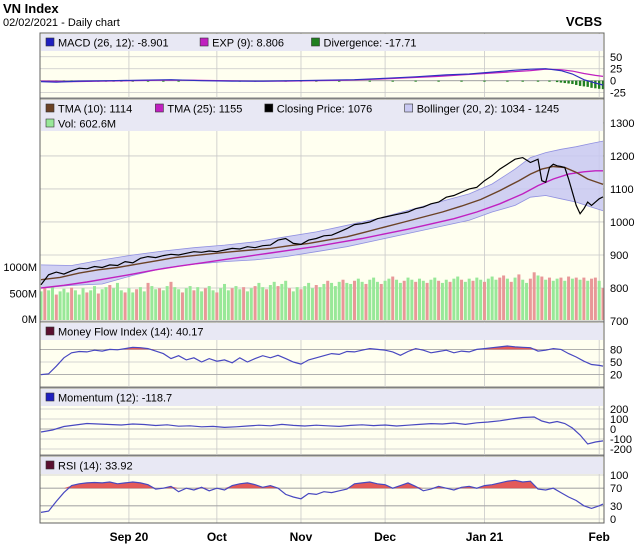  I want to click on macd-legend-label: Divergence: -17.71, so click(370, 44).